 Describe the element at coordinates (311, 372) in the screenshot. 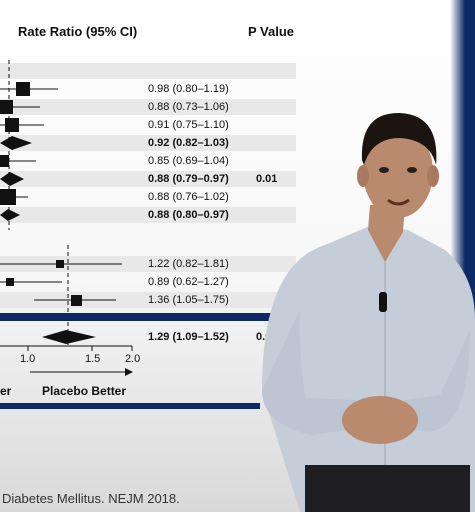

I see `left-arm` at that location.